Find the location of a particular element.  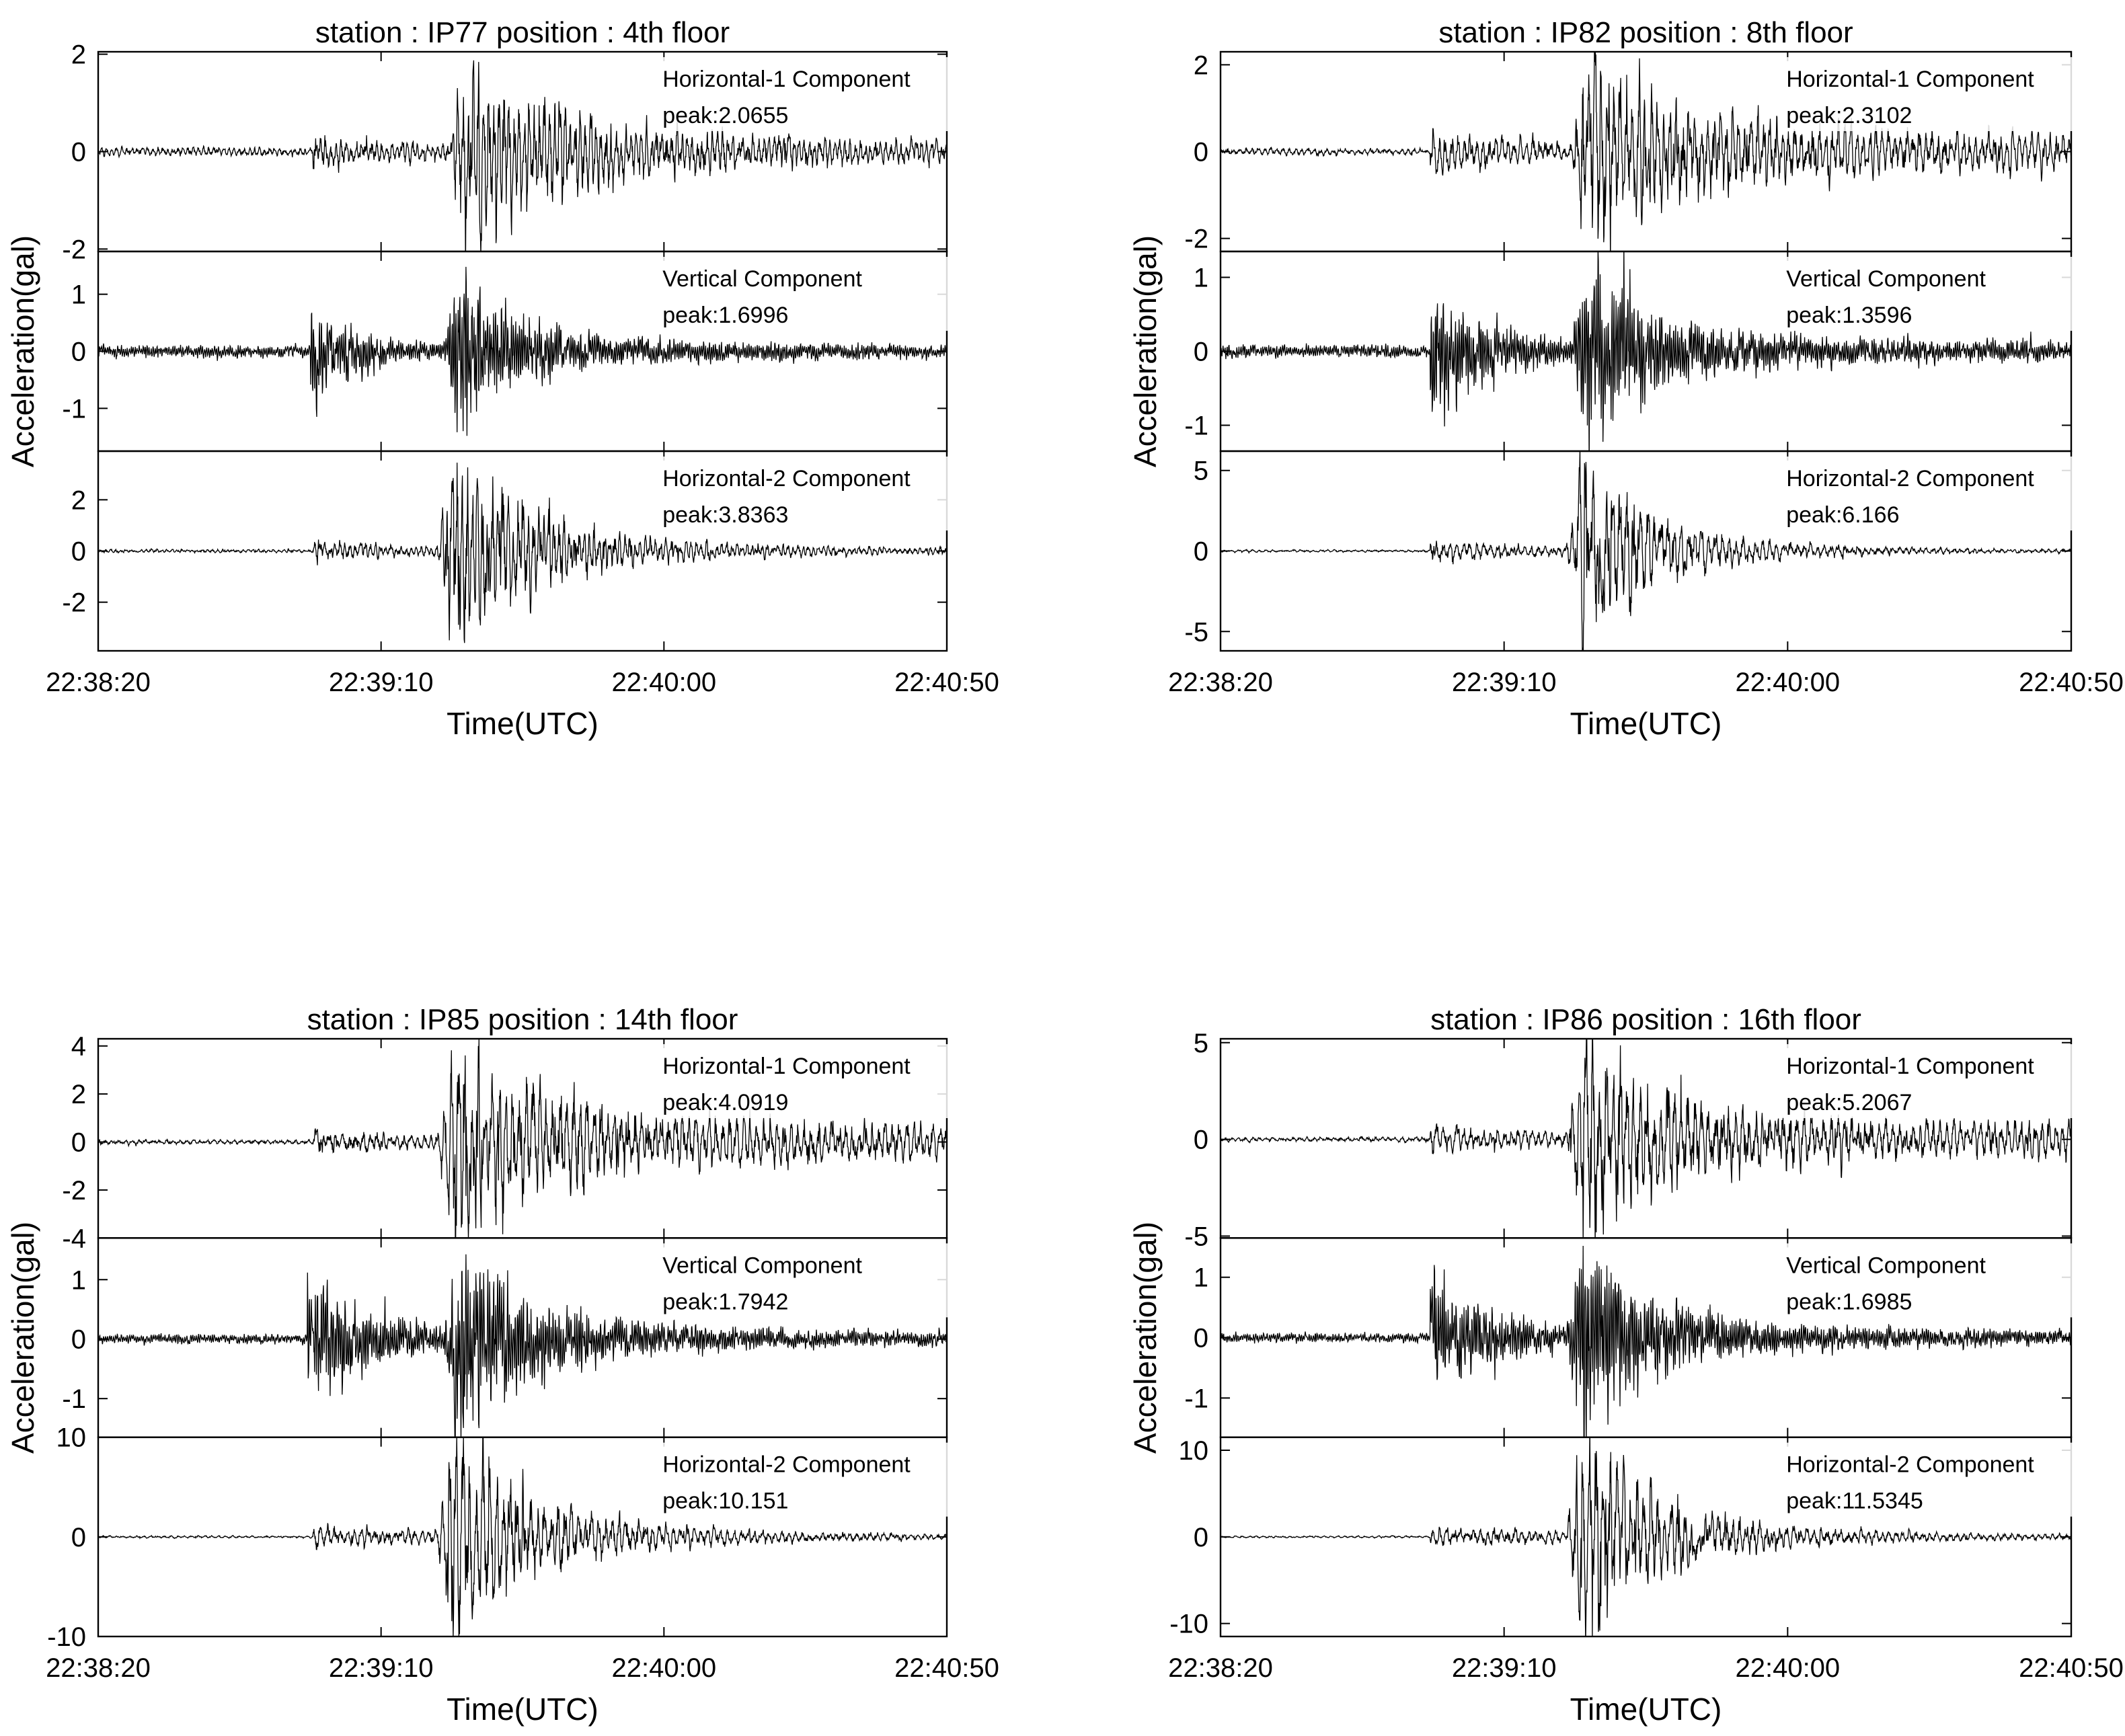

peak-label: peak:6.166 is located at coordinates (1843, 515).